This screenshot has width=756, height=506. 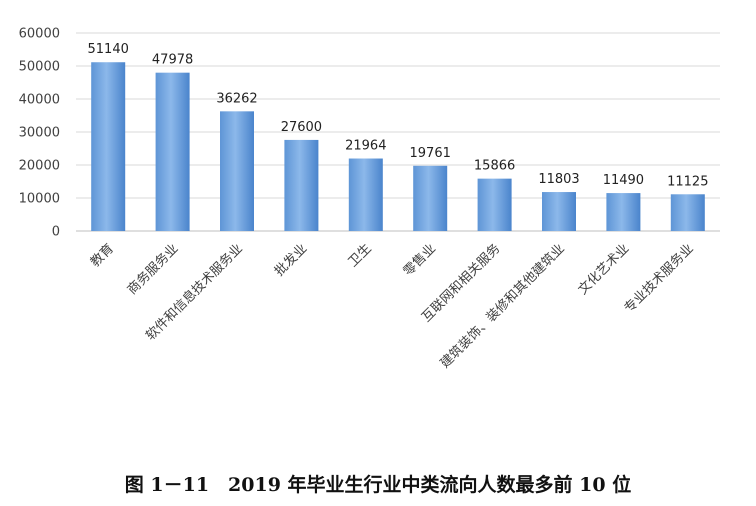 What do you see at coordinates (39, 67) in the screenshot?
I see `y-tick-label: 50000` at bounding box center [39, 67].